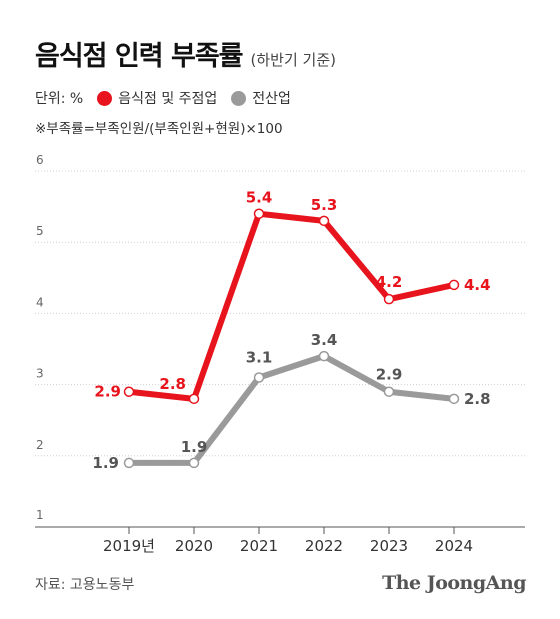 This screenshot has height=619, width=560. I want to click on data-label-restaurant: 2.8, so click(172, 384).